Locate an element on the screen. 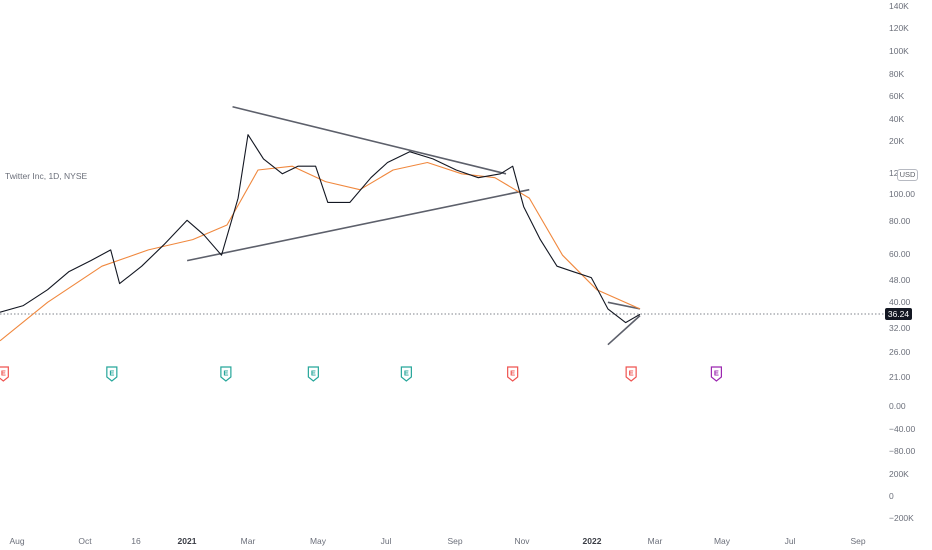  volume-axis-tick: 40K is located at coordinates (896, 119).